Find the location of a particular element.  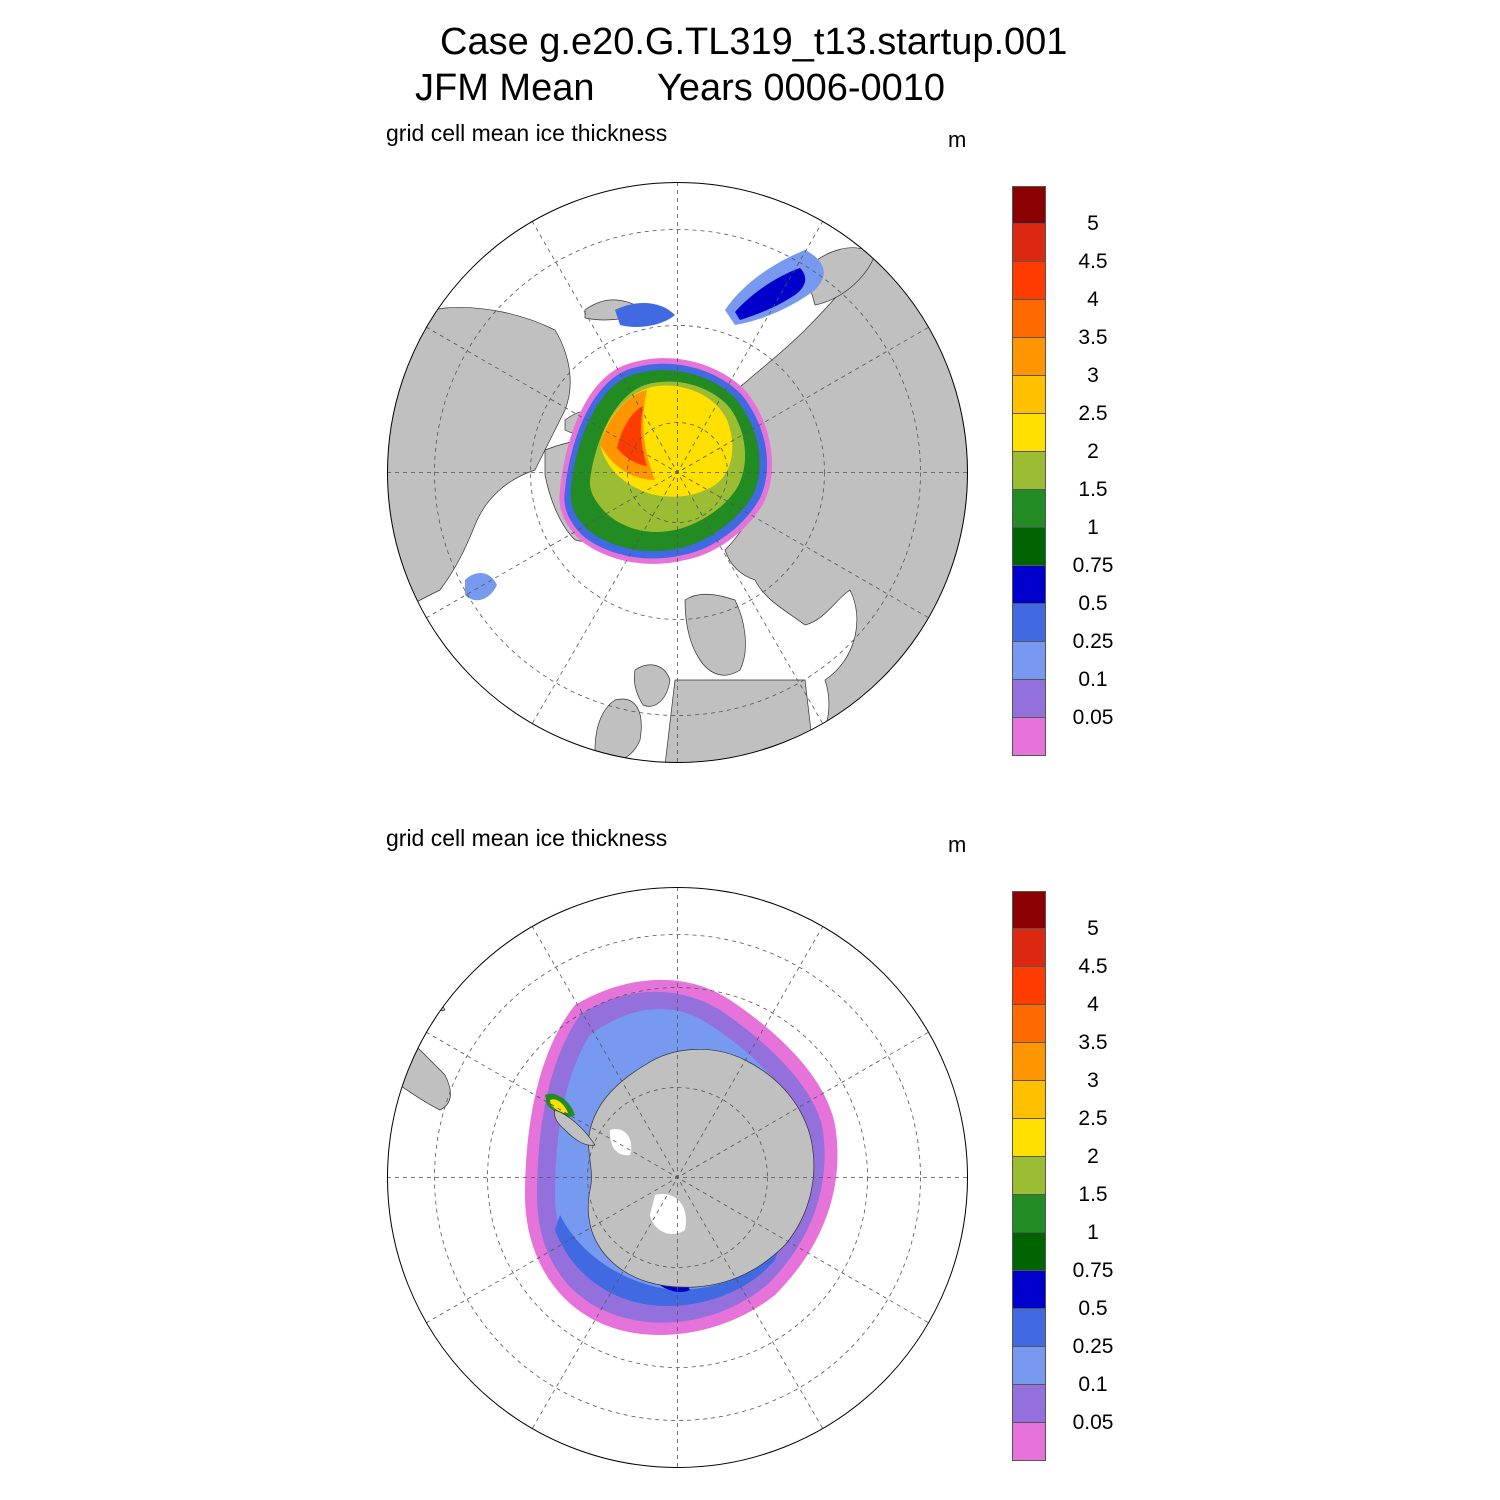

season-title: JFM Mean is located at coordinates (505, 88).